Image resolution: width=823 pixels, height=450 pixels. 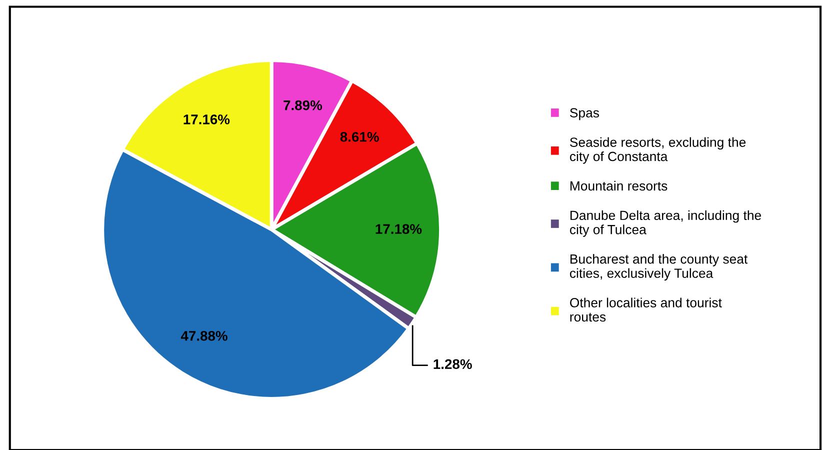 I want to click on legend-label: Other localities and tourist routes, so click(x=646, y=310).